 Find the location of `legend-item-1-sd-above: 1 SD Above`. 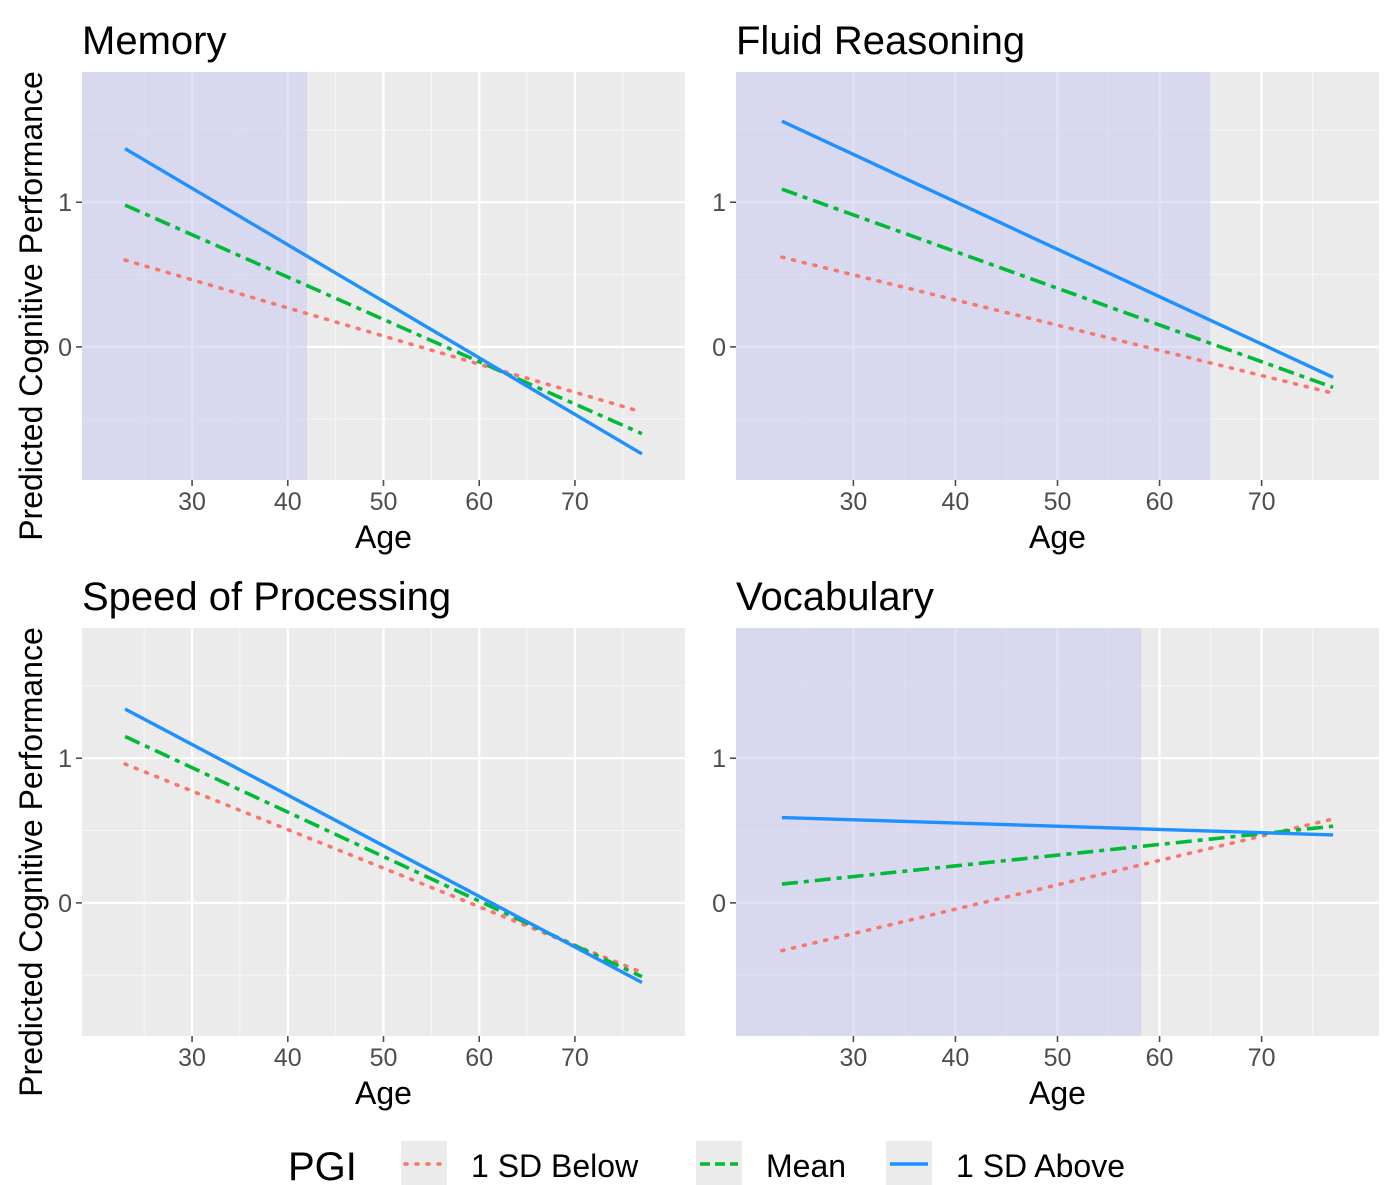

legend-item-1-sd-above: 1 SD Above is located at coordinates (1005, 1163).